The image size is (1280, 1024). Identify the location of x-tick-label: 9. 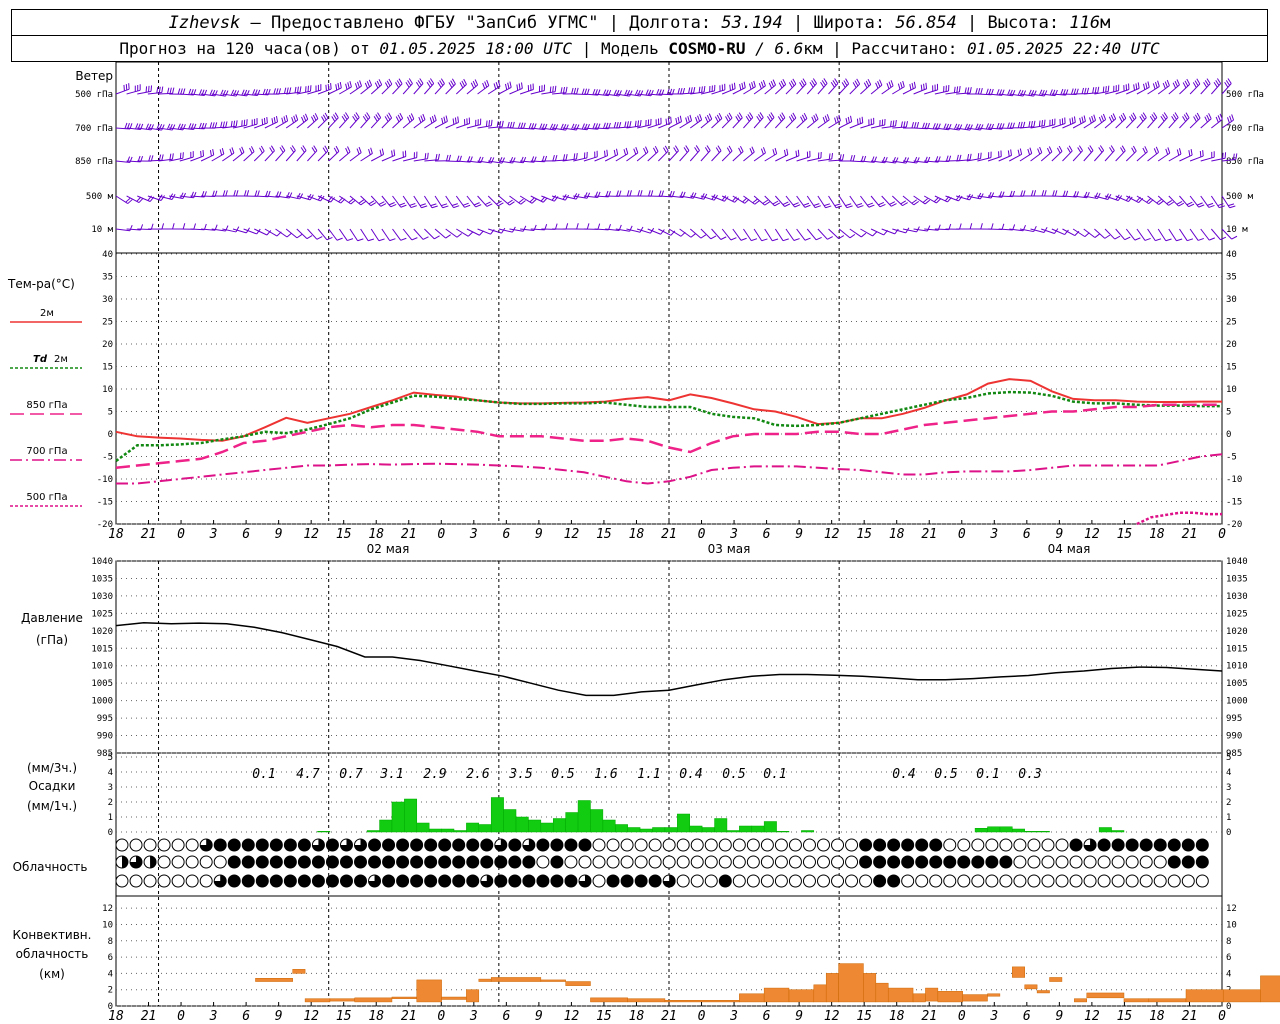
(1059, 534).